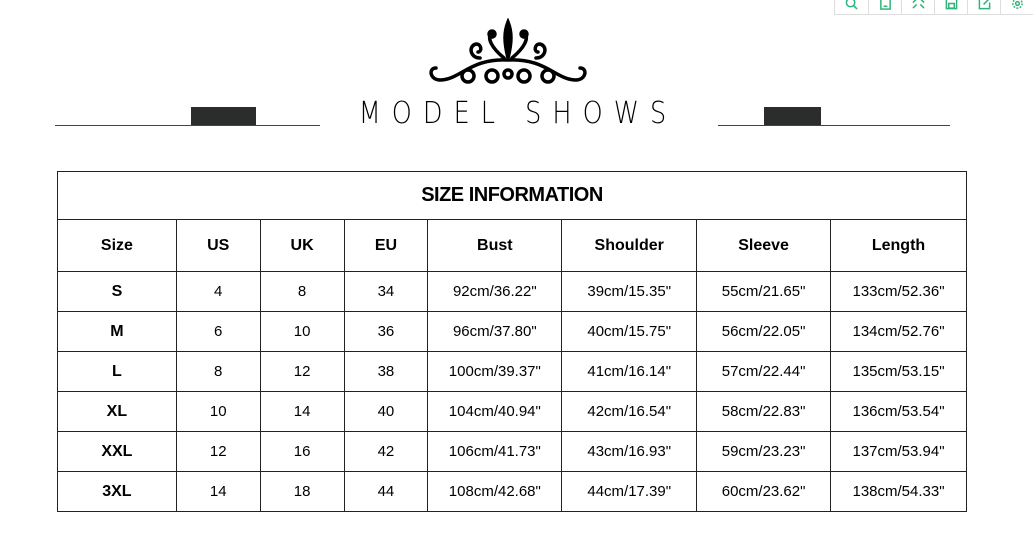  What do you see at coordinates (918, 4) in the screenshot?
I see `expand-icon` at bounding box center [918, 4].